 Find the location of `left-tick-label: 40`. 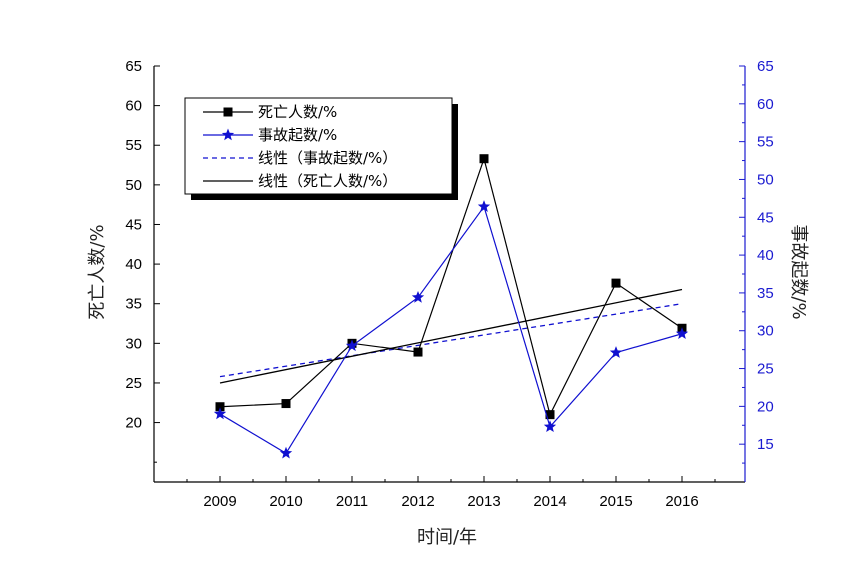

left-tick-label: 40 is located at coordinates (133, 264).